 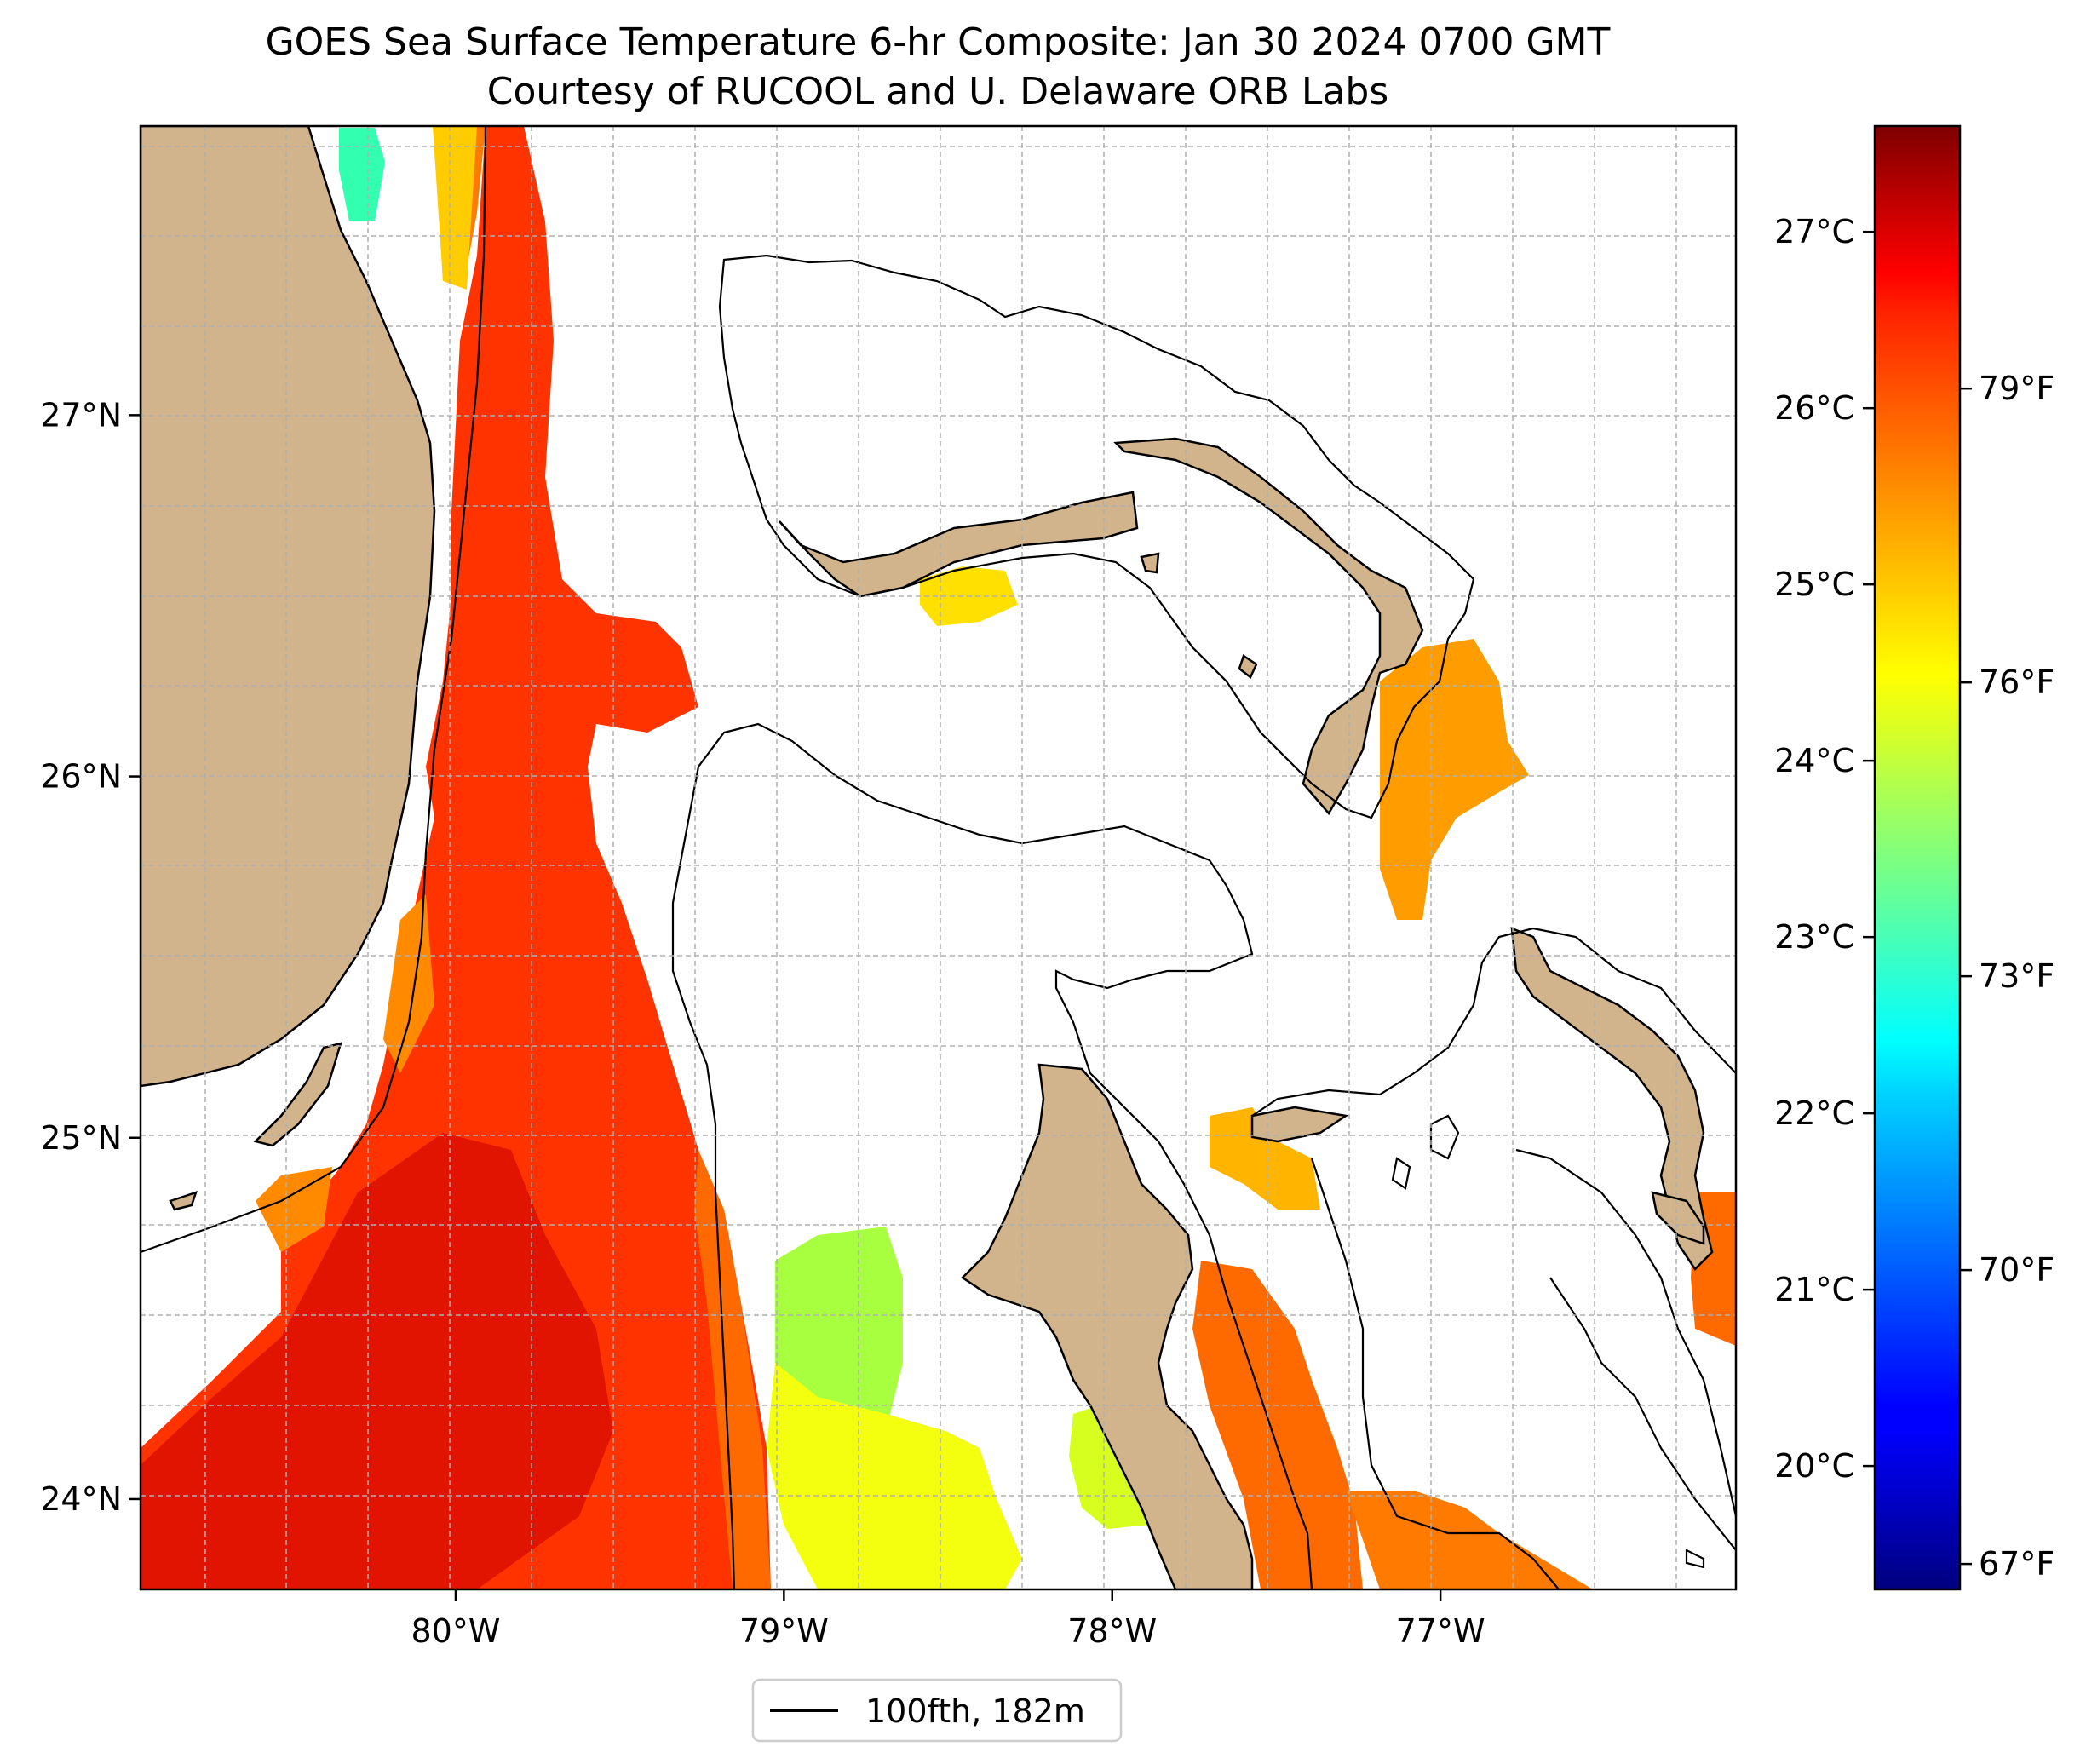 I want to click on isobath-great-bahama-bank-north, so click(x=998, y=1155).